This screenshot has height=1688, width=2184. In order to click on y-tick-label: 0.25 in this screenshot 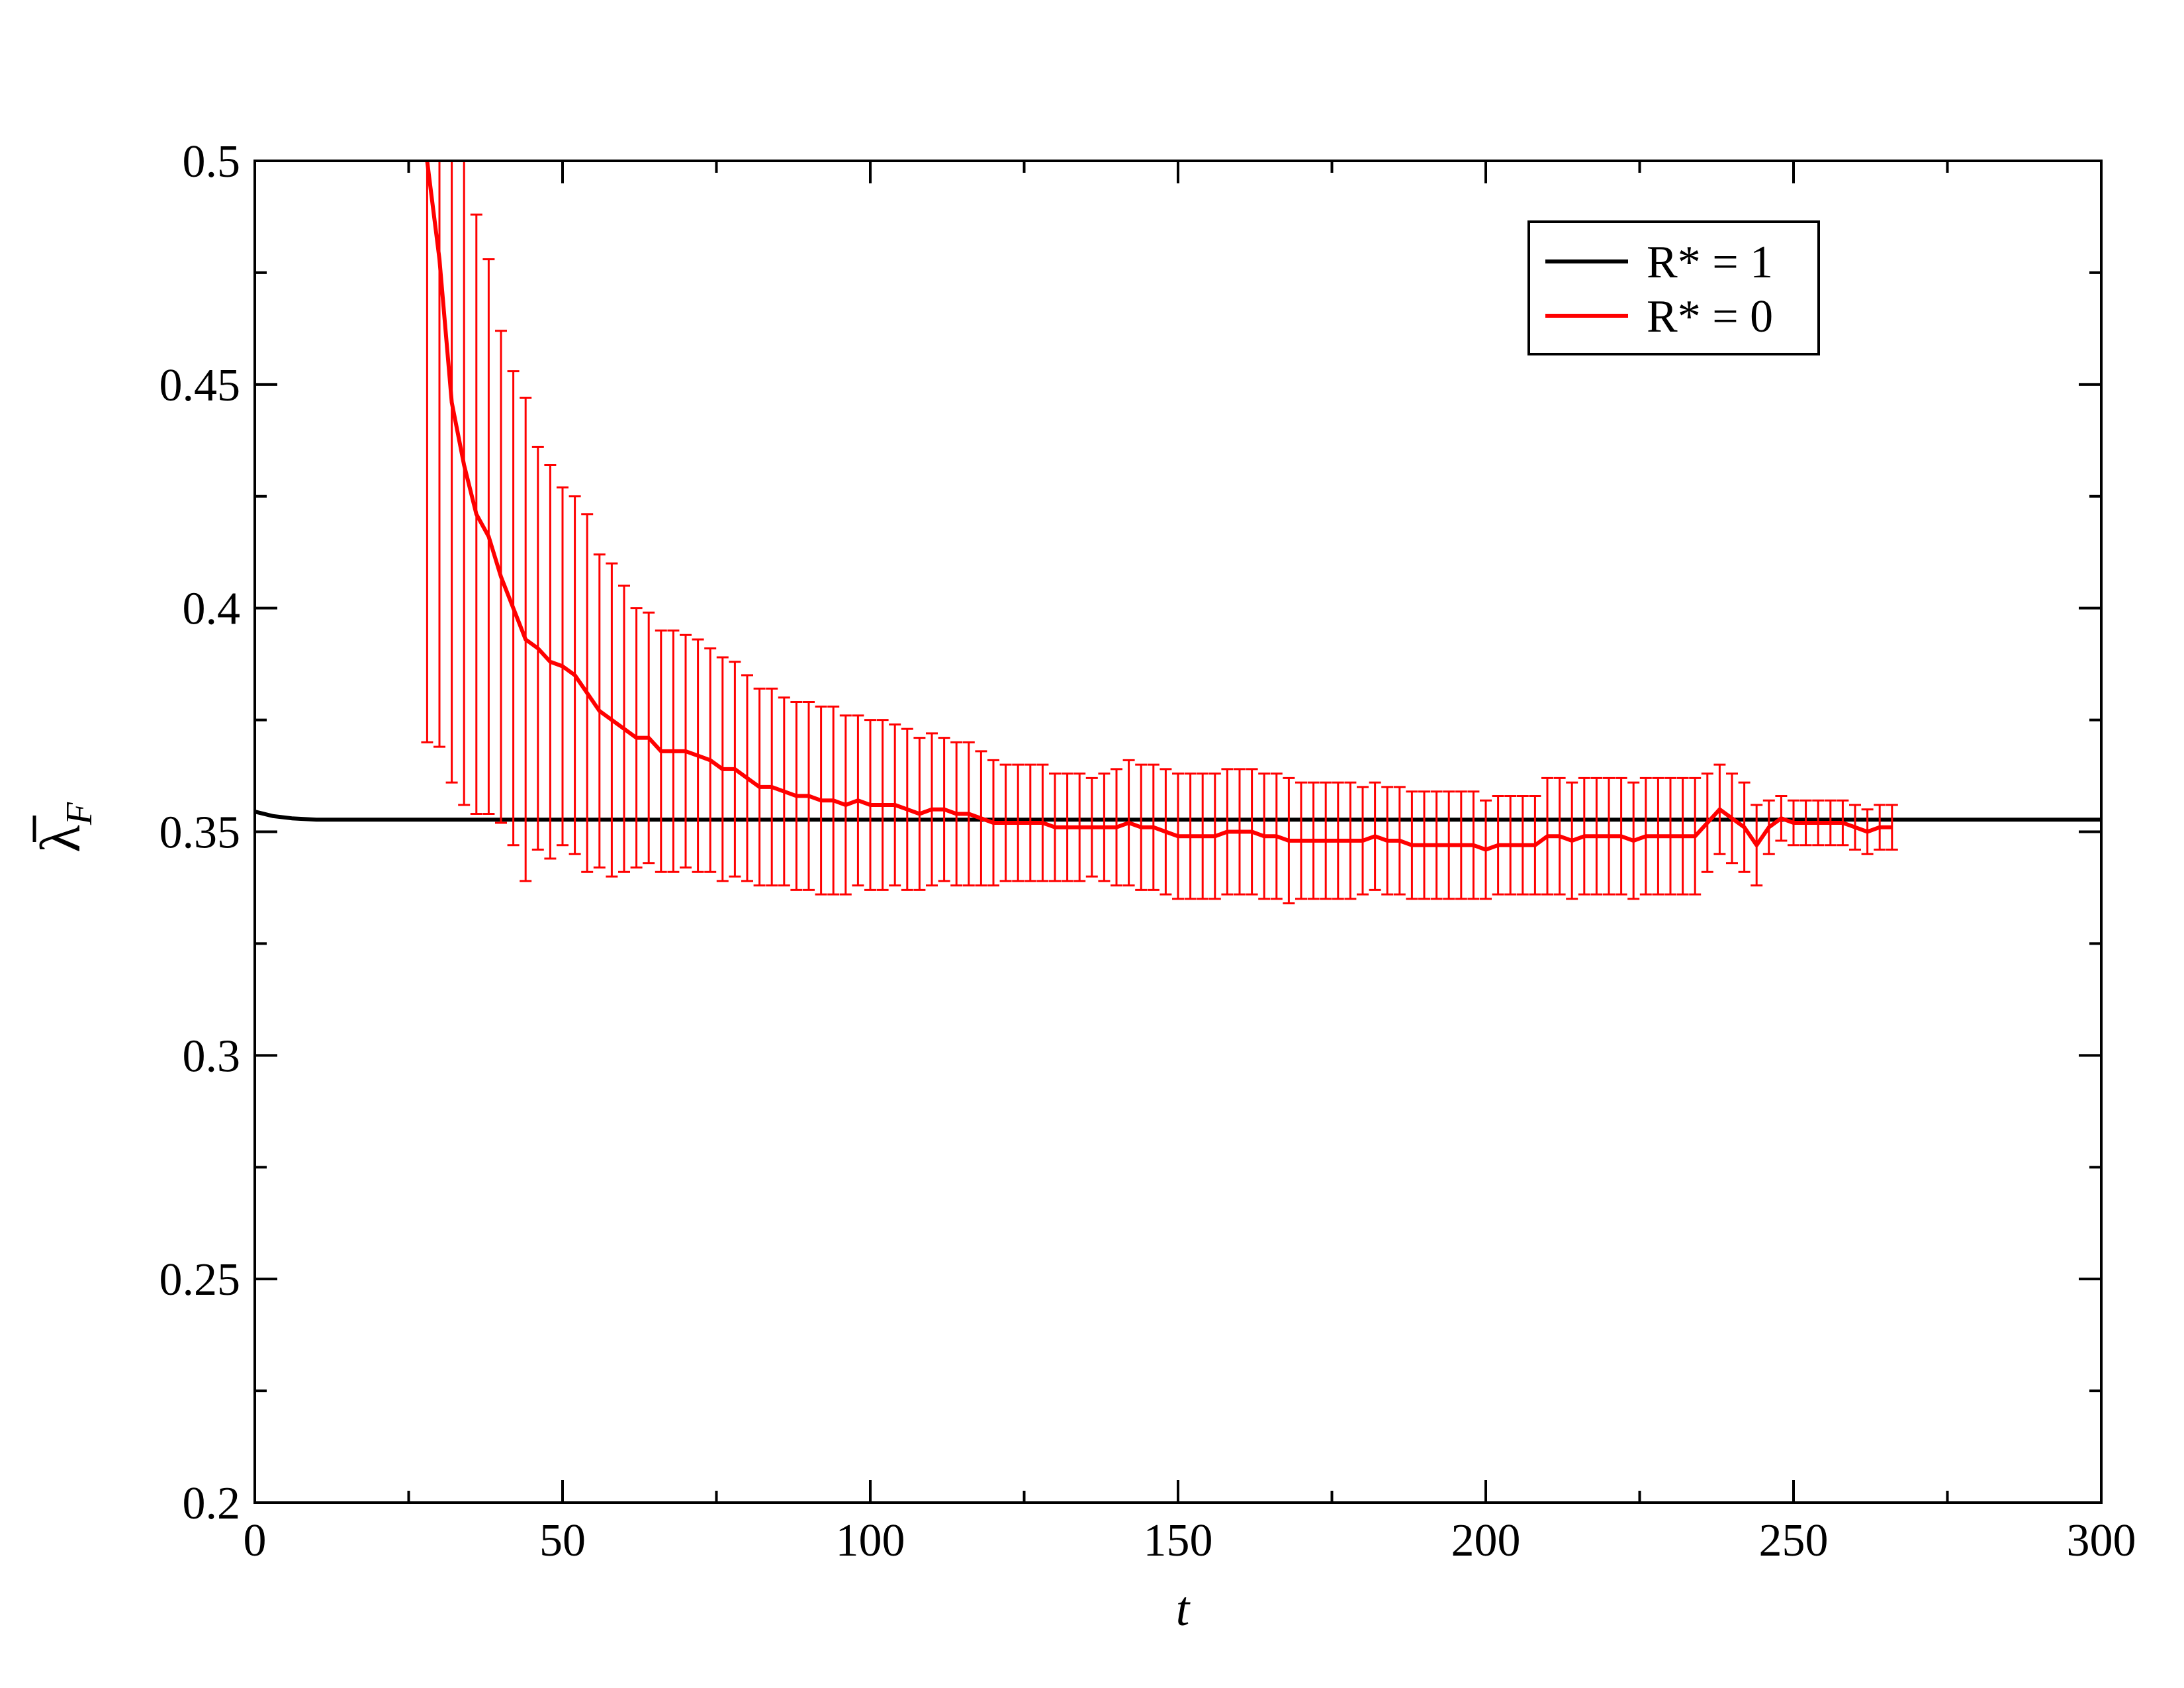, I will do `click(200, 1279)`.